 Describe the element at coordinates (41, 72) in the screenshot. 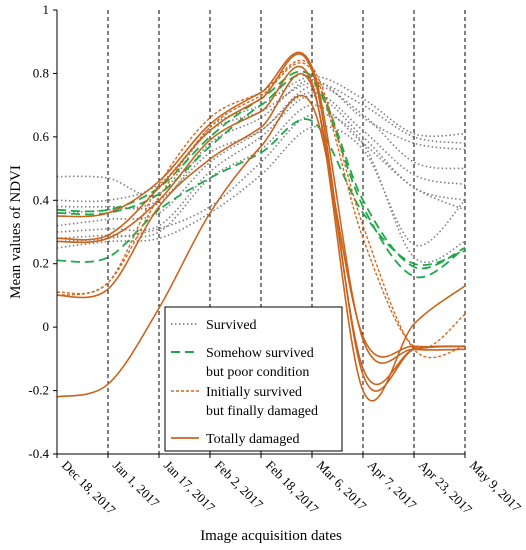

I see `y-tick-label: 0.8` at that location.